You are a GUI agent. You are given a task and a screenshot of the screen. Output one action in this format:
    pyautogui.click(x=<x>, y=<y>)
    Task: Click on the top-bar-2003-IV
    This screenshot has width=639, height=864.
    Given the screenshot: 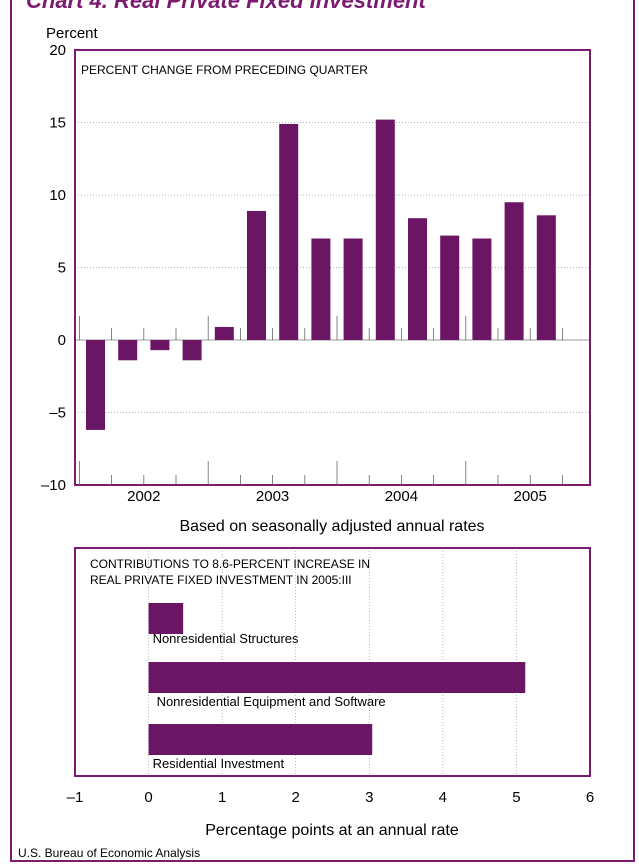 What is the action you would take?
    pyautogui.click(x=321, y=289)
    